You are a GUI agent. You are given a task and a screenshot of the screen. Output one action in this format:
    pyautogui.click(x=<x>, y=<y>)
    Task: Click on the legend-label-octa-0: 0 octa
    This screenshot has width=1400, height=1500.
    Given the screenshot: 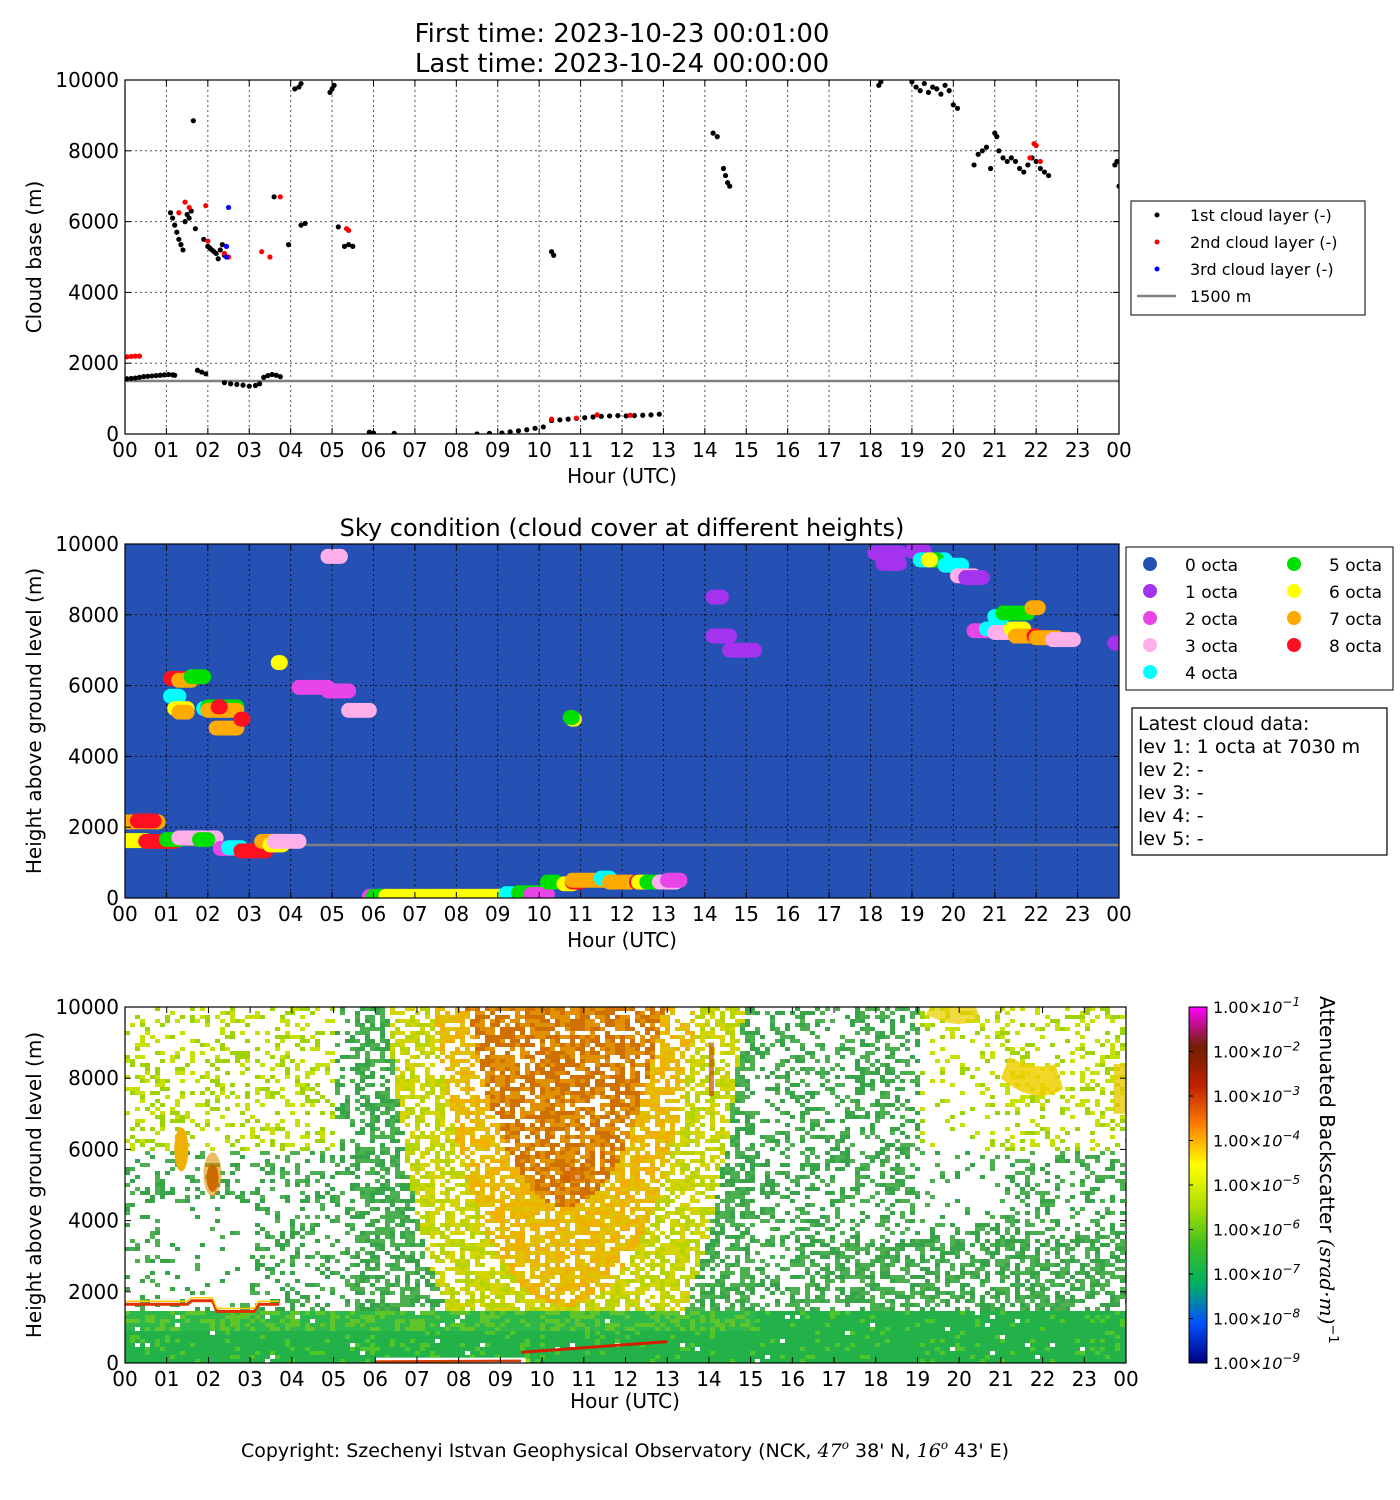 What is the action you would take?
    pyautogui.click(x=1211, y=566)
    